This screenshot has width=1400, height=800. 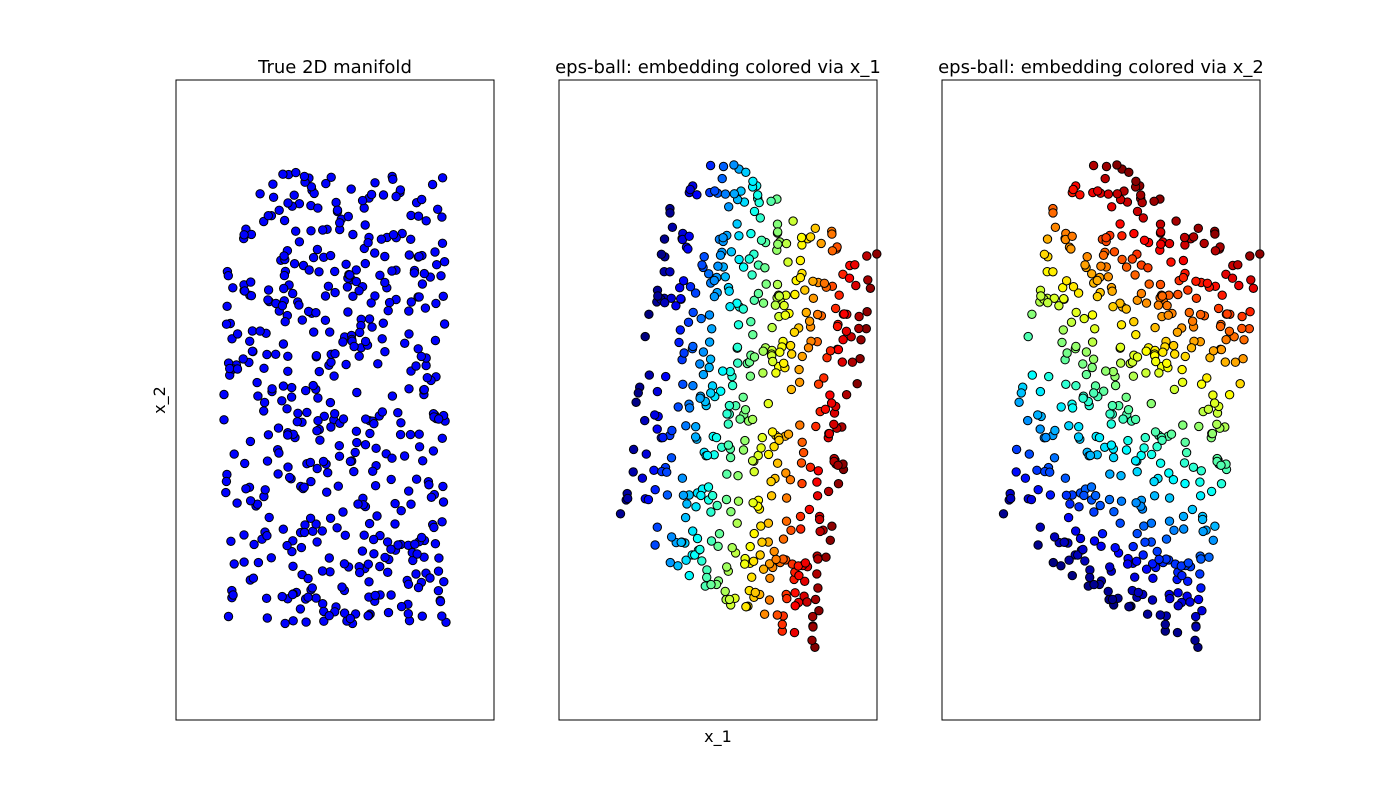 I want to click on title-true-manifold: True 2D manifold, so click(x=334, y=67).